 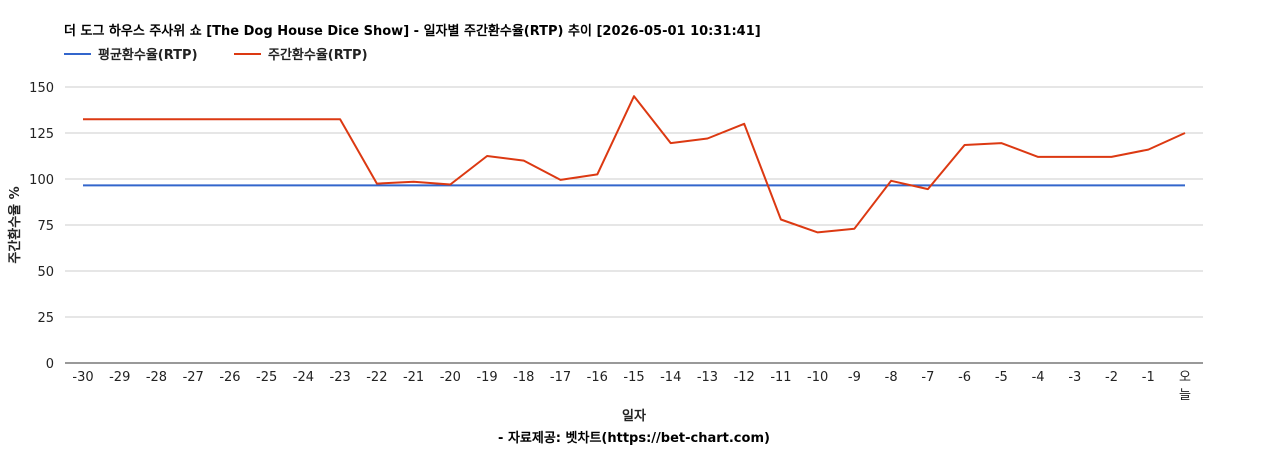 I want to click on x-tick-label: -18, so click(x=523, y=377).